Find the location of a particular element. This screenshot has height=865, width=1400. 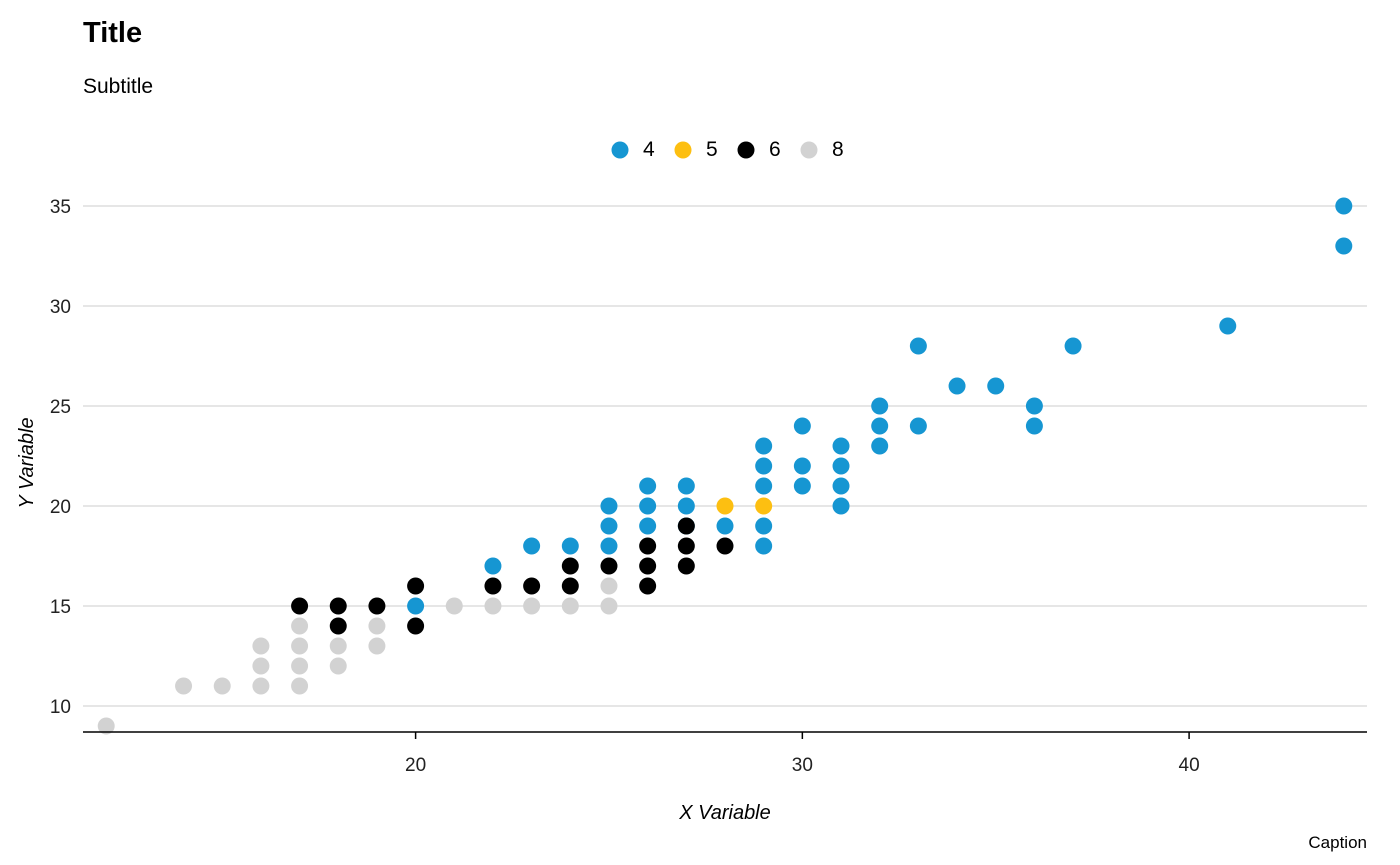

y-axis-label: Y Variable is located at coordinates (27, 462).